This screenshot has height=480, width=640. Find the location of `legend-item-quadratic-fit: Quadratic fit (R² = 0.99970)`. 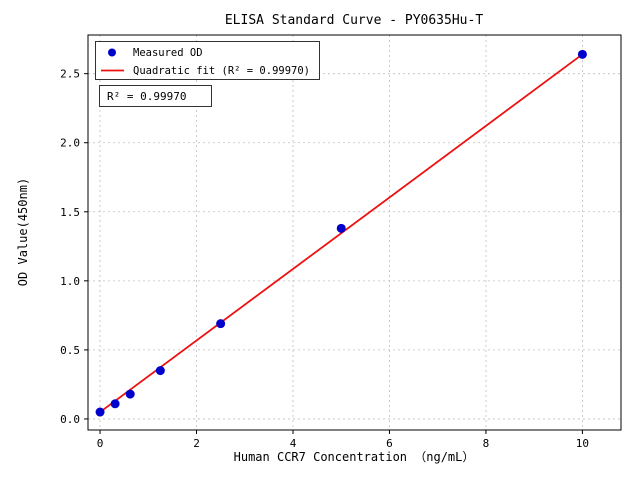

legend-item-quadratic-fit: Quadratic fit (R² = 0.99970) is located at coordinates (221, 71).